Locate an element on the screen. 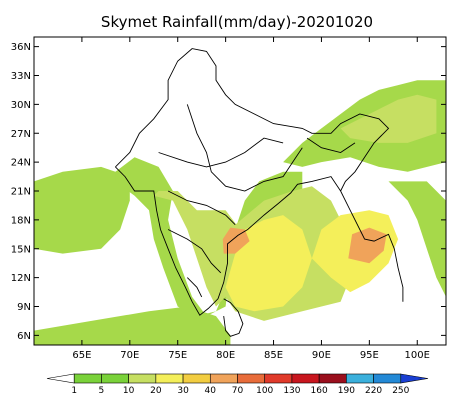 This screenshot has width=474, height=406. colorbar-label: 1 is located at coordinates (74, 391).